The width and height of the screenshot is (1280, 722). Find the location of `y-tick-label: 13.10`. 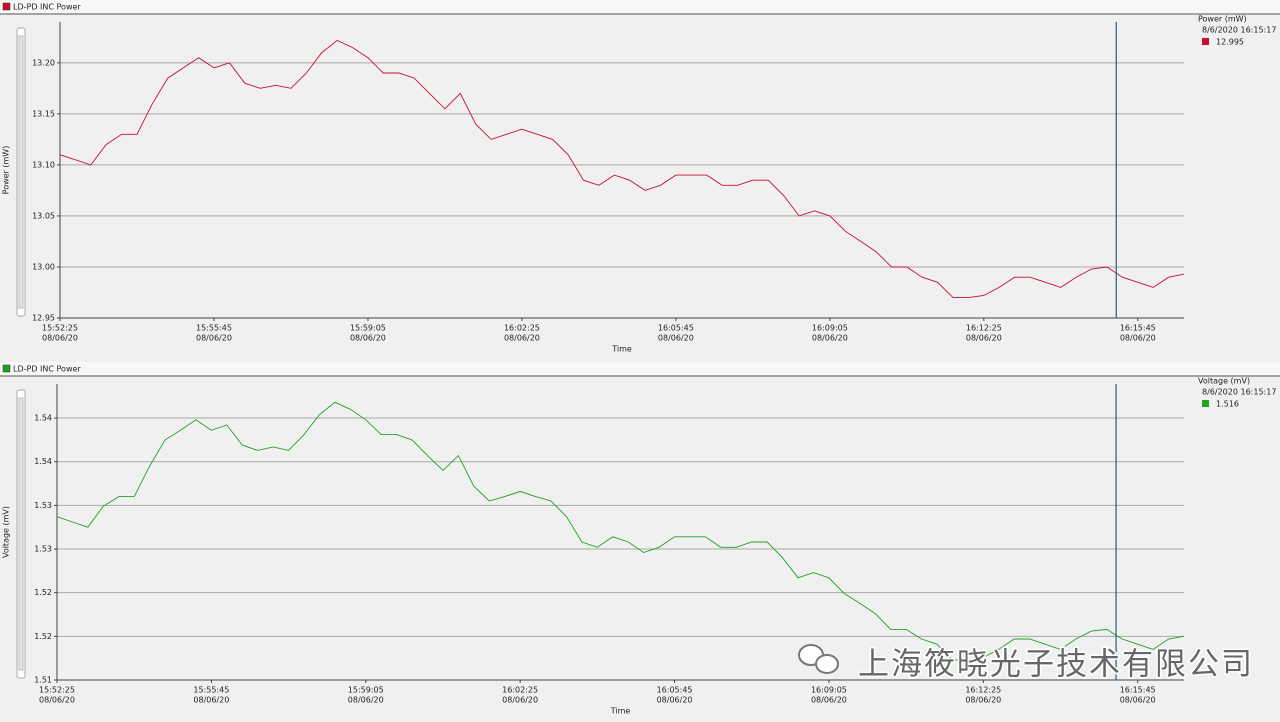

y-tick-label: 13.10 is located at coordinates (43, 164).